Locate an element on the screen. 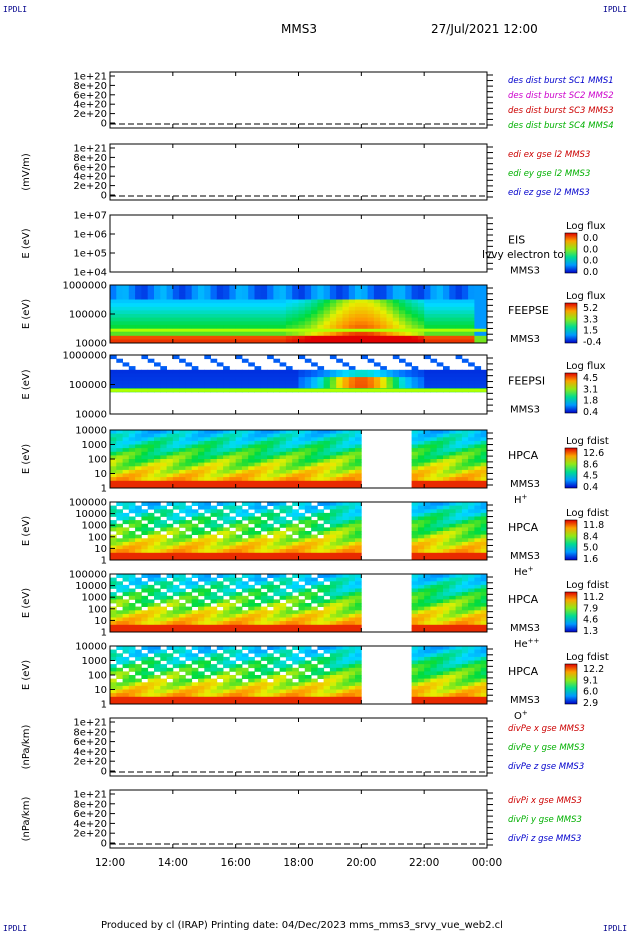  y-tick-label: 1000000 is located at coordinates (84, 356).